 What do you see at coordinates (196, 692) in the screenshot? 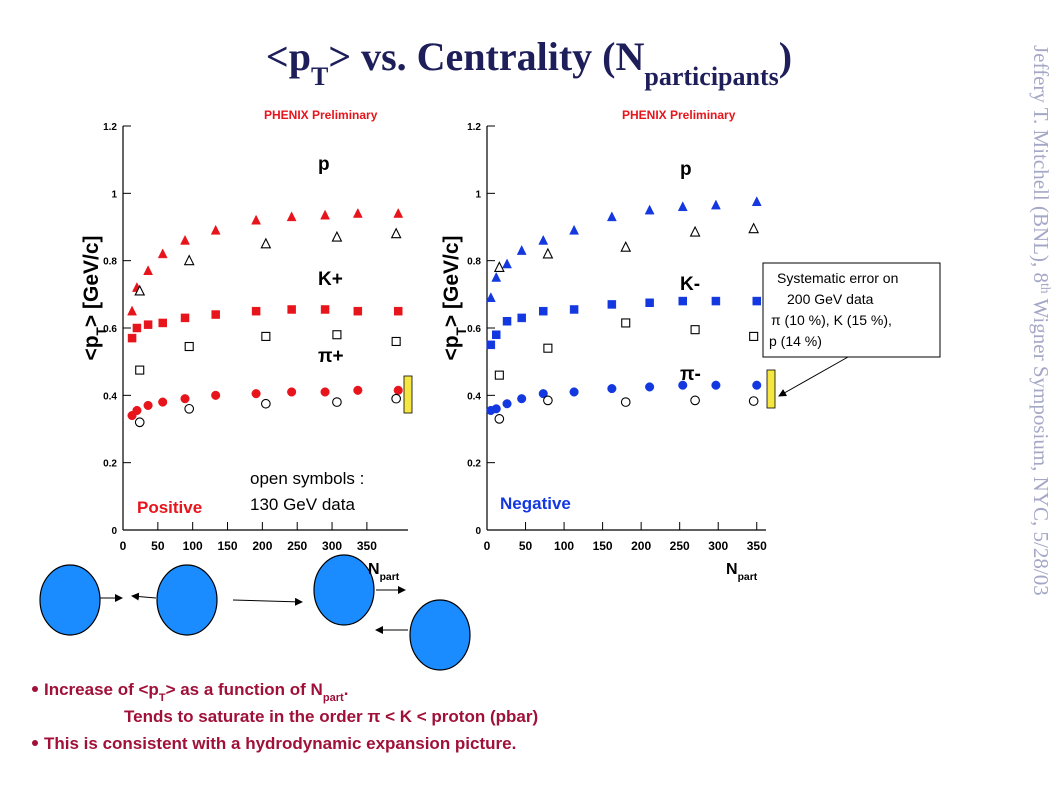
I see `bullet-text: Increase of <pT> as a function of Npart.` at bounding box center [196, 692].